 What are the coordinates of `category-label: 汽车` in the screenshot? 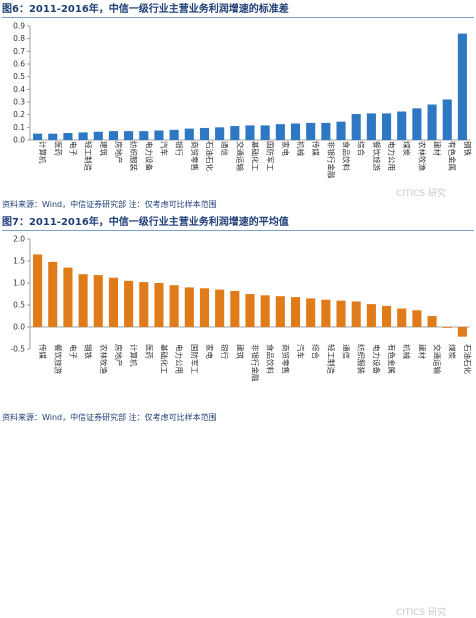 It's located at (164, 148).